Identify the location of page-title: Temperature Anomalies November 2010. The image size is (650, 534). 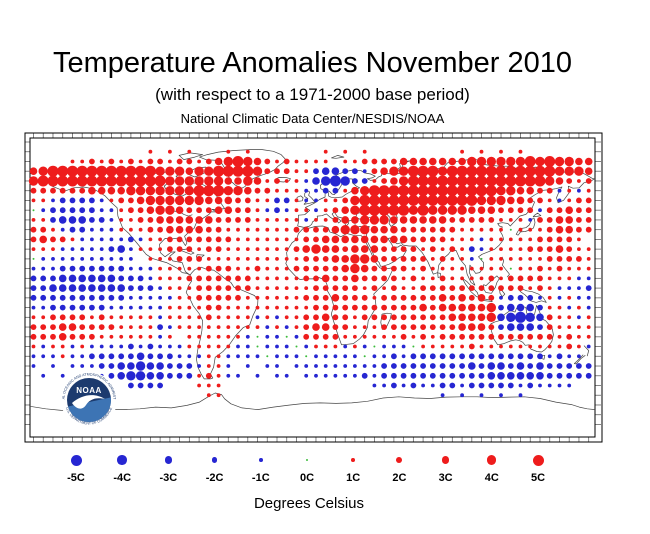
(312, 63).